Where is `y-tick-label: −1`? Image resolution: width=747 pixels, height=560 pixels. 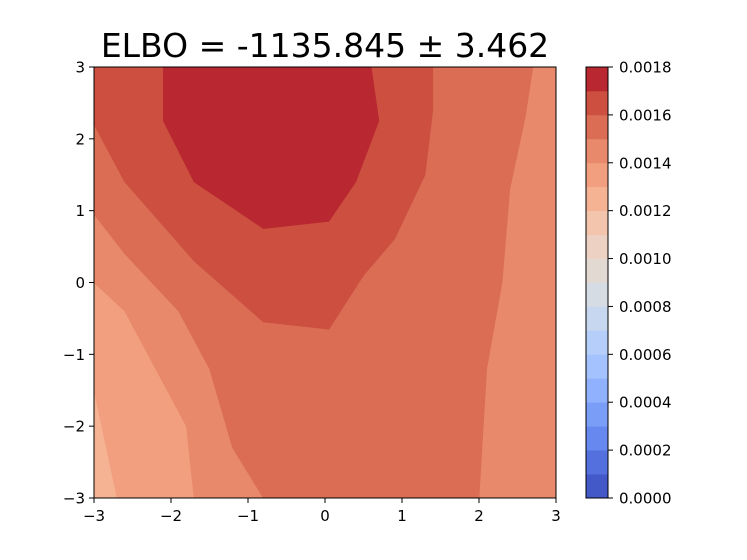
y-tick-label: −1 is located at coordinates (74, 355).